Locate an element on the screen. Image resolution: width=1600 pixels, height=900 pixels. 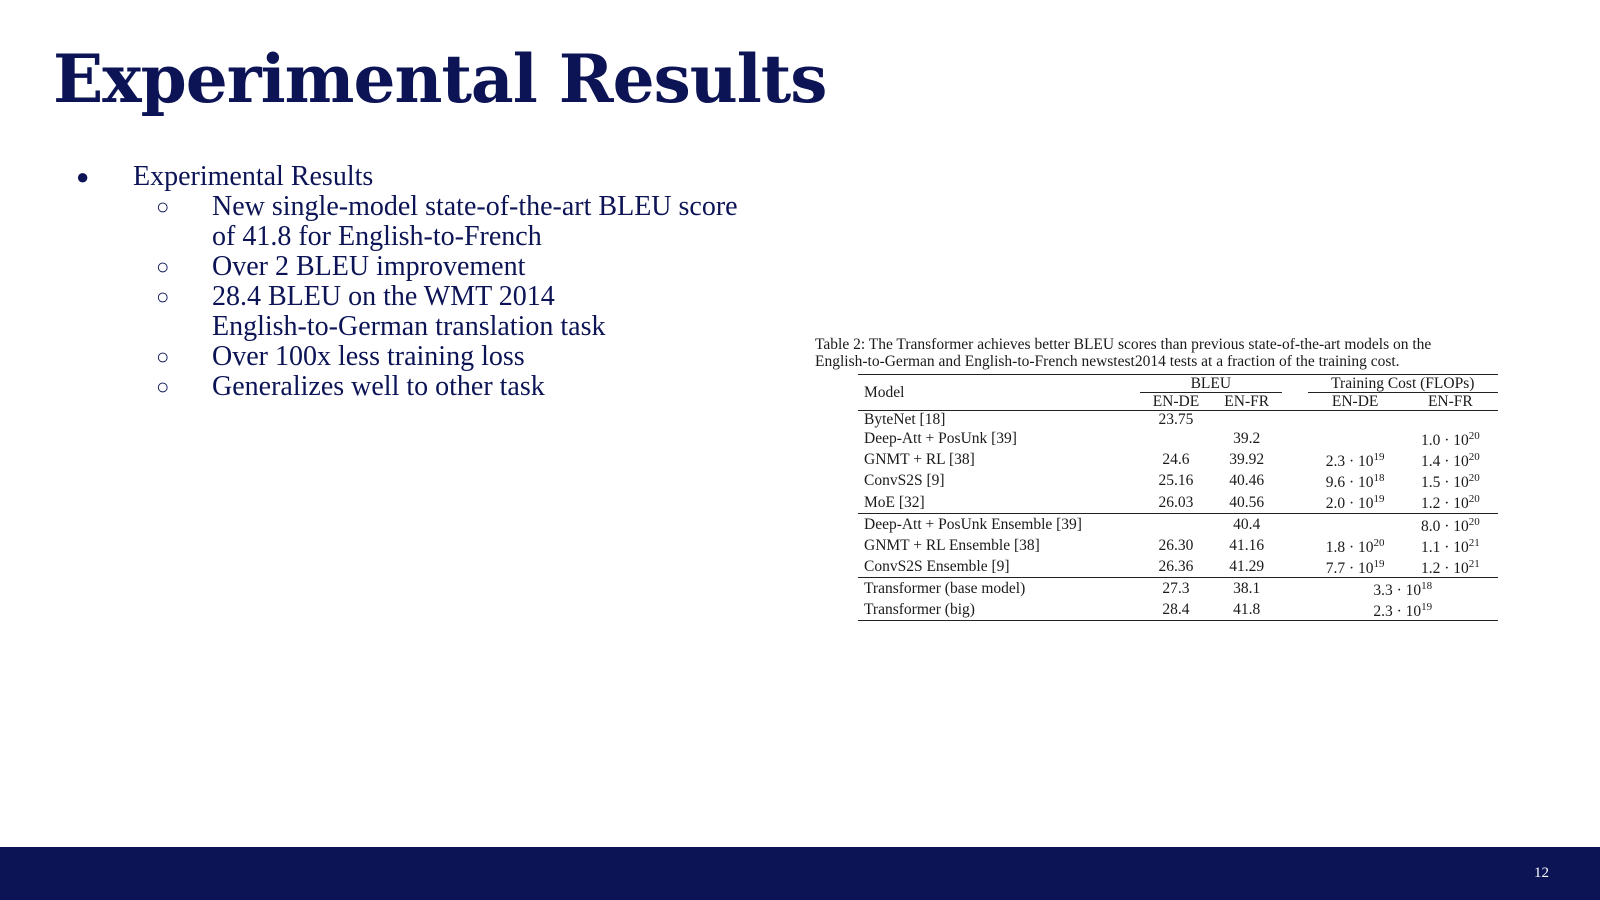
cell-cost-fr: 1.2 · 10²⁰ is located at coordinates (1450, 503).